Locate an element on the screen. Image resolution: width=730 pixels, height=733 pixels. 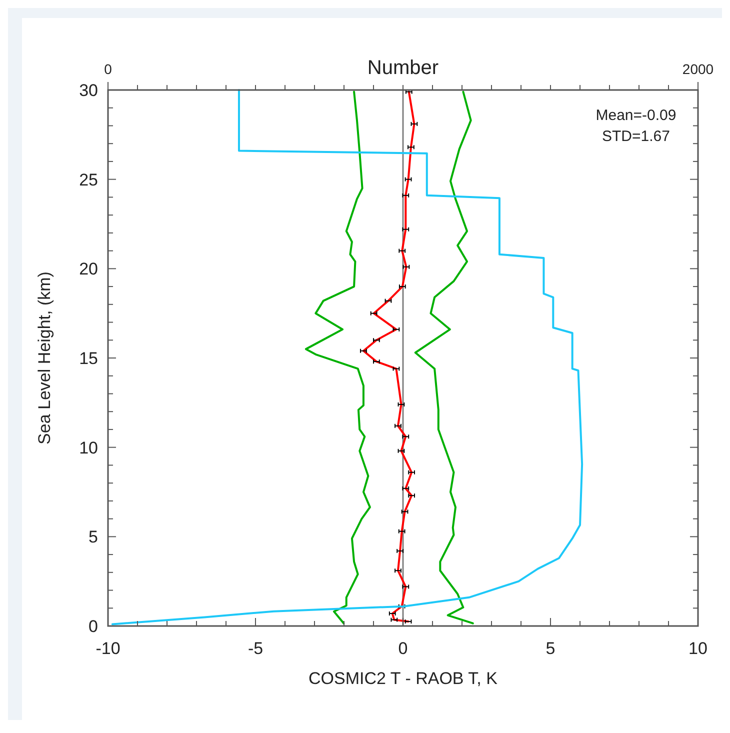
x-tick-label: 5 is located at coordinates (551, 648).